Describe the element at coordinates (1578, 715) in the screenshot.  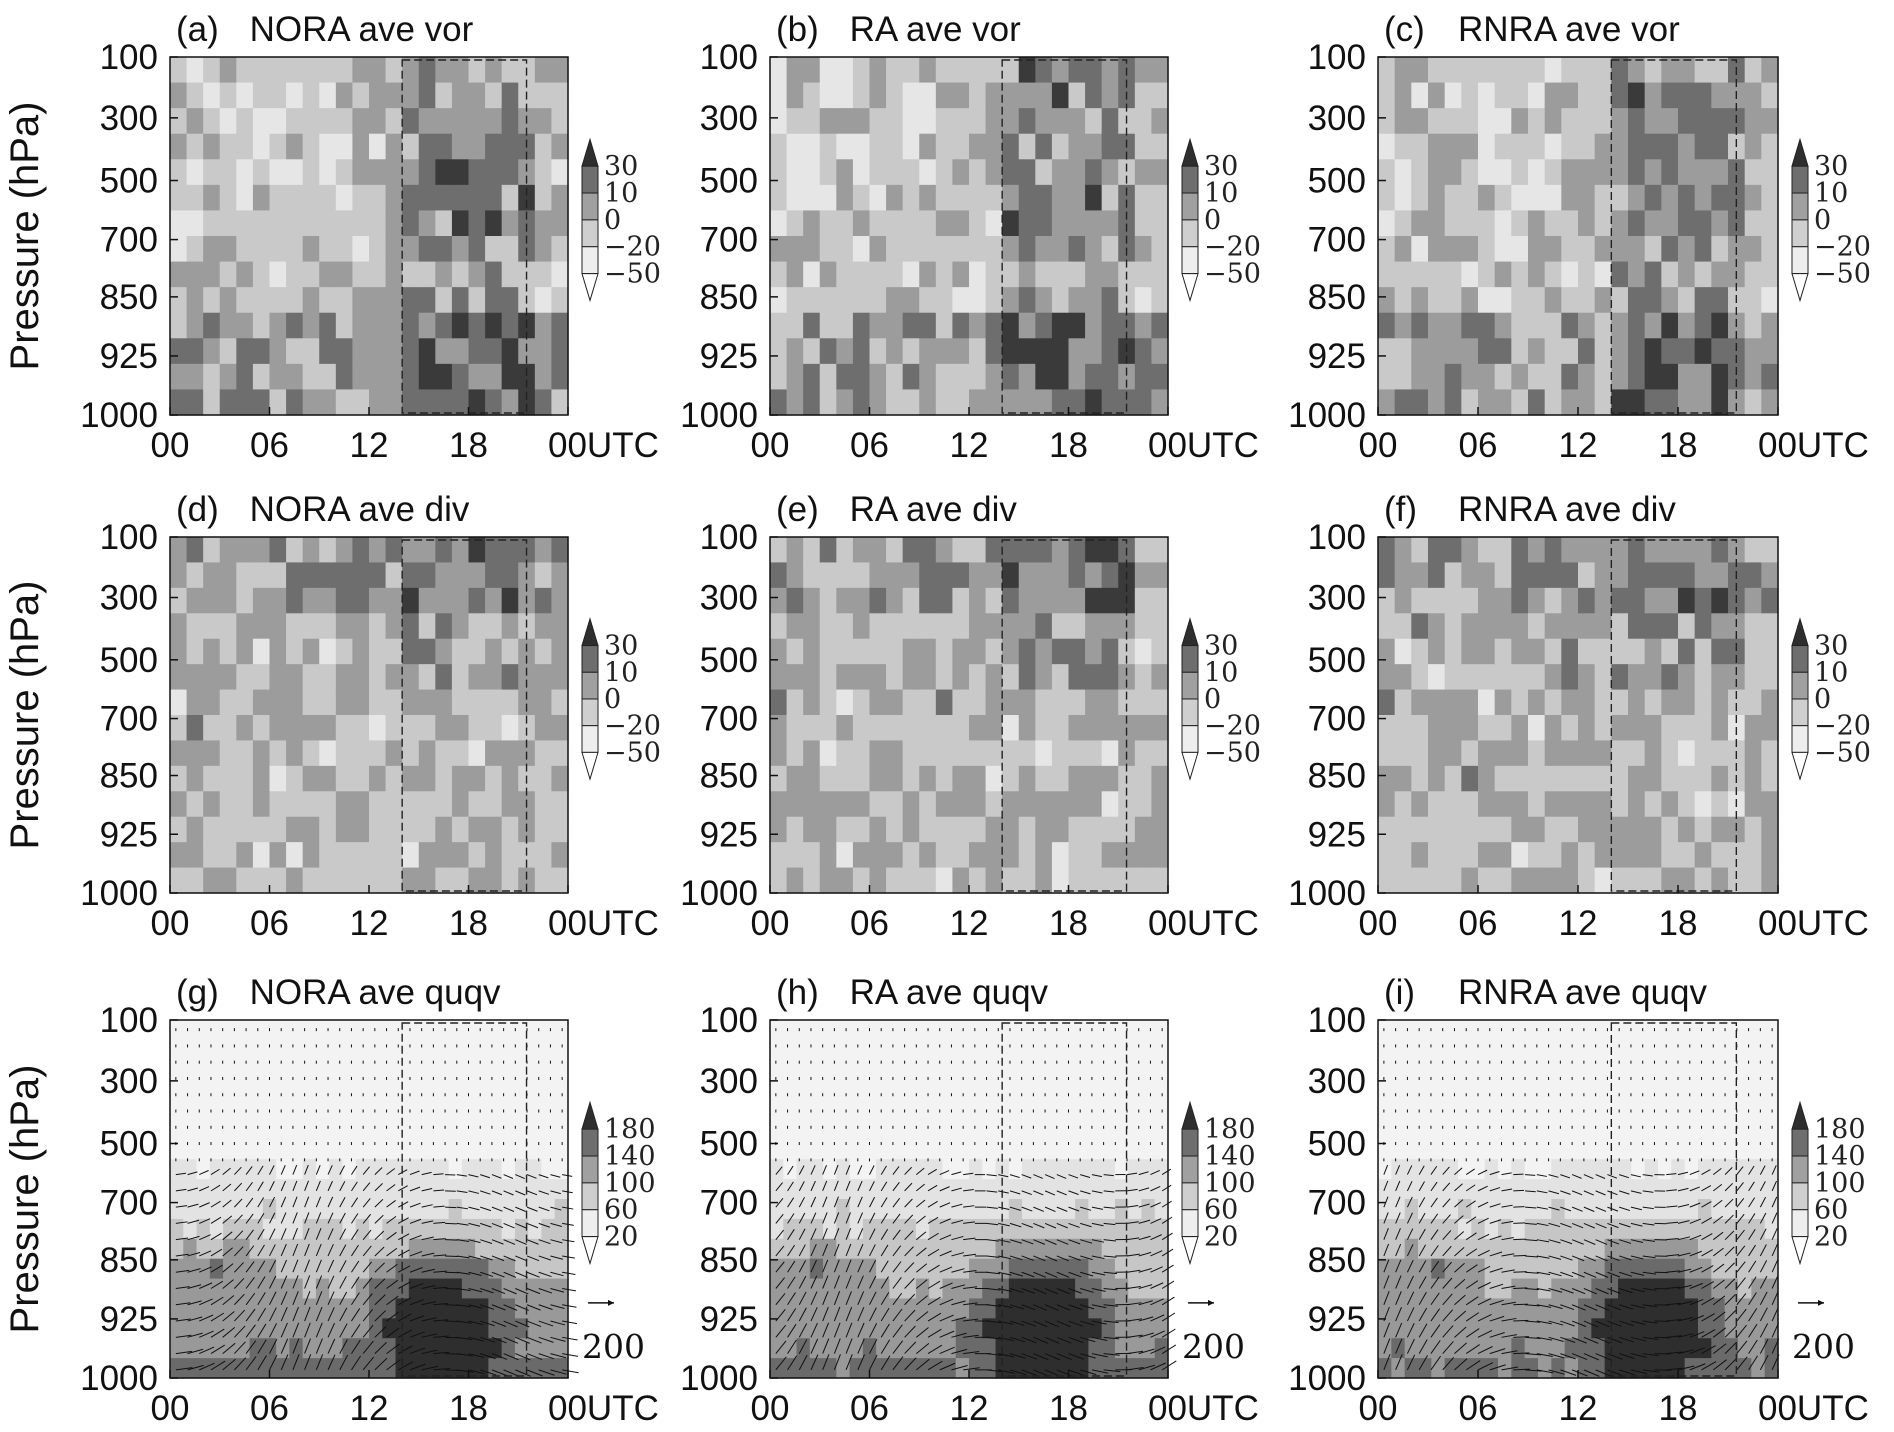
I see `panel-f-shading` at that location.